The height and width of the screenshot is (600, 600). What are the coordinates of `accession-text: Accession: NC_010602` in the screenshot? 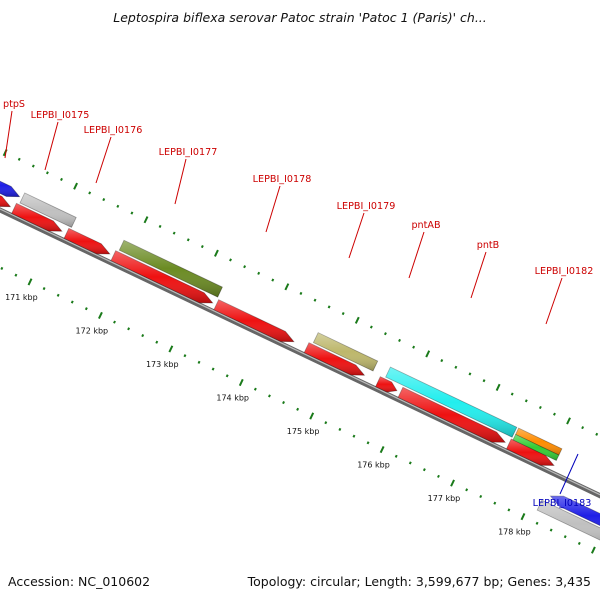 It's located at (79, 581).